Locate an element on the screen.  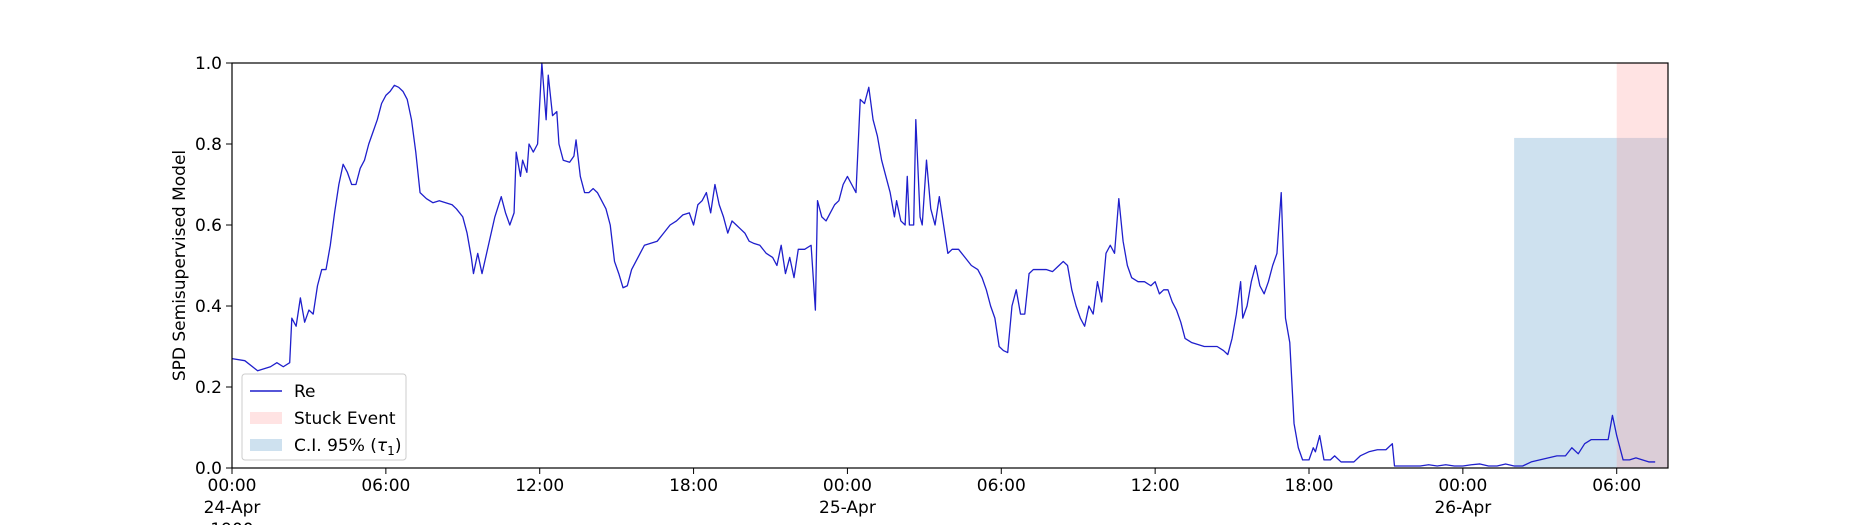
x-tick-date-label: 26-Apr is located at coordinates (1462, 508).